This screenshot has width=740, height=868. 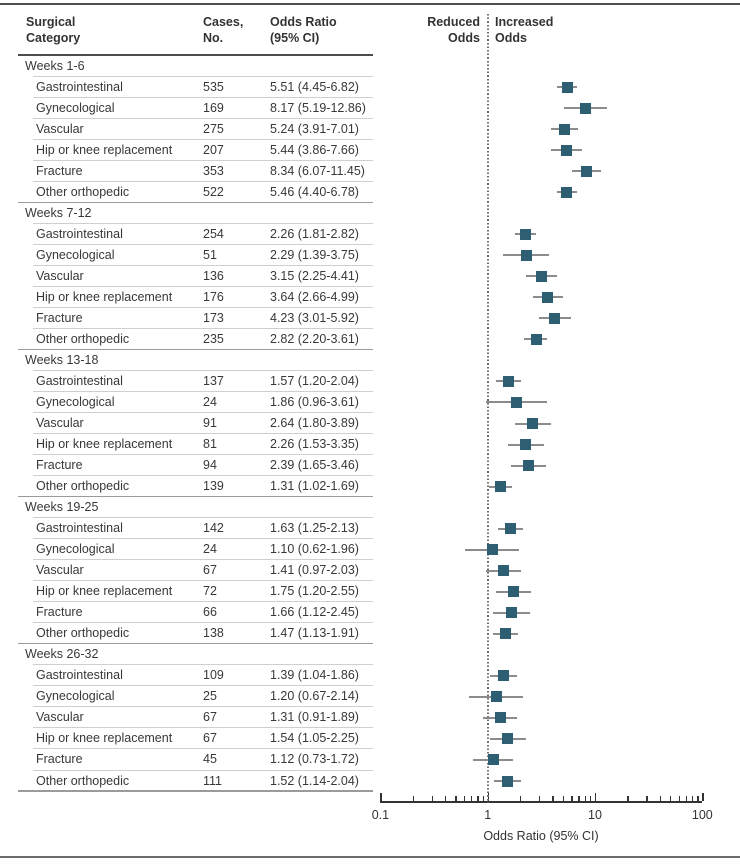 What do you see at coordinates (314, 591) in the screenshot?
I see `odds-ratio-ci-text: 1.75 (1.20-2.55)` at bounding box center [314, 591].